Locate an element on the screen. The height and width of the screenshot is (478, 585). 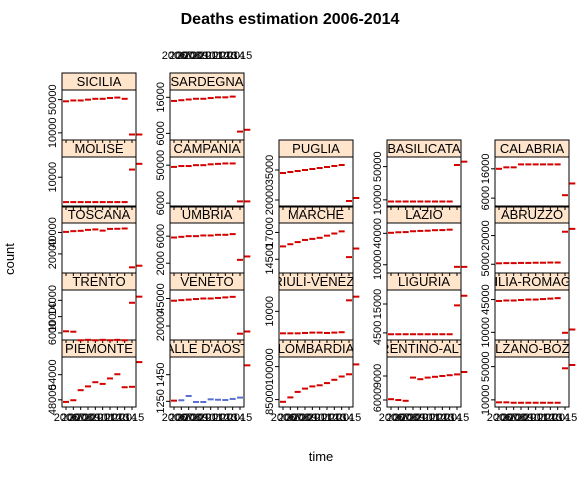
y-tick-label: 15000 is located at coordinates (378, 304).